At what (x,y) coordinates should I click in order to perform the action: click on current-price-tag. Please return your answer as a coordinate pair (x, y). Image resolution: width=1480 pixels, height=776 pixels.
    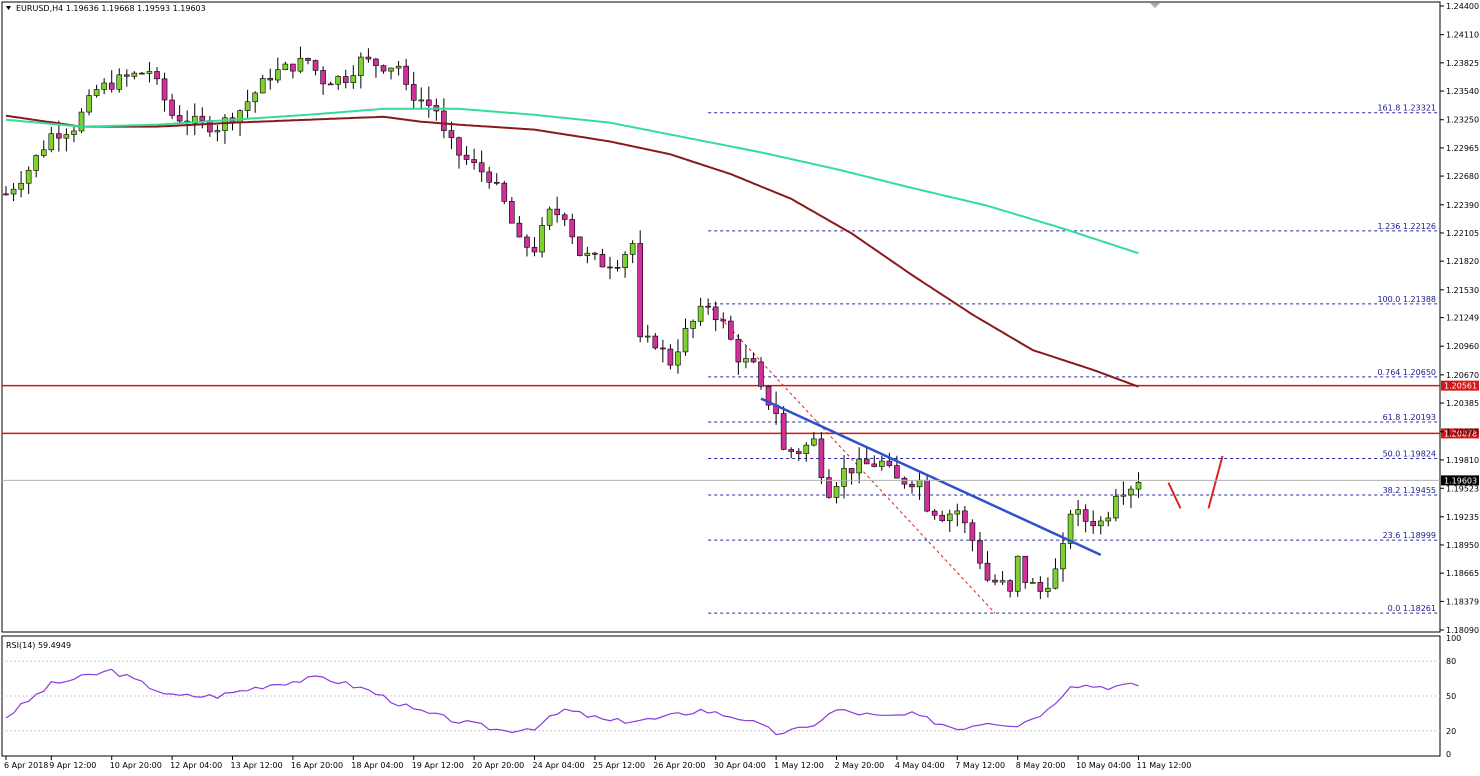
    Looking at the image, I should click on (1460, 480).